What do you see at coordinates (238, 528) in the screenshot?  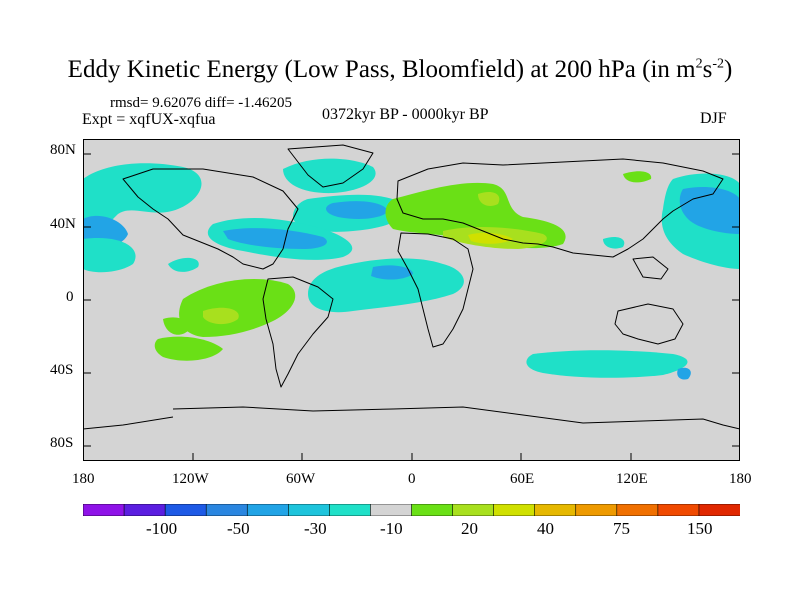 I see `colorbar-label: -50` at bounding box center [238, 528].